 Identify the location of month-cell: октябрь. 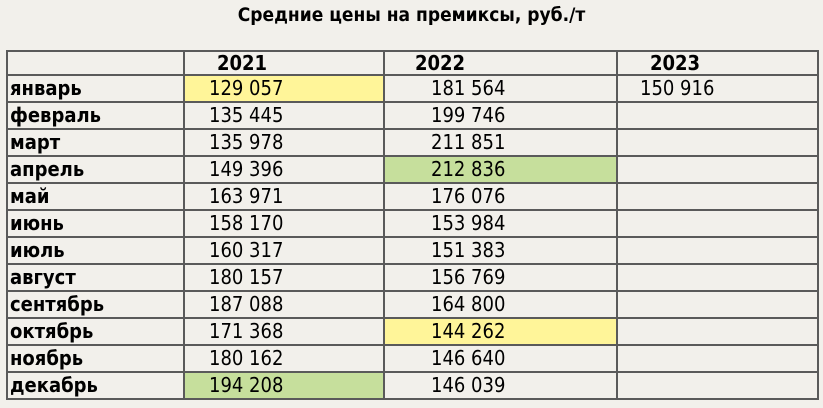
(95, 331).